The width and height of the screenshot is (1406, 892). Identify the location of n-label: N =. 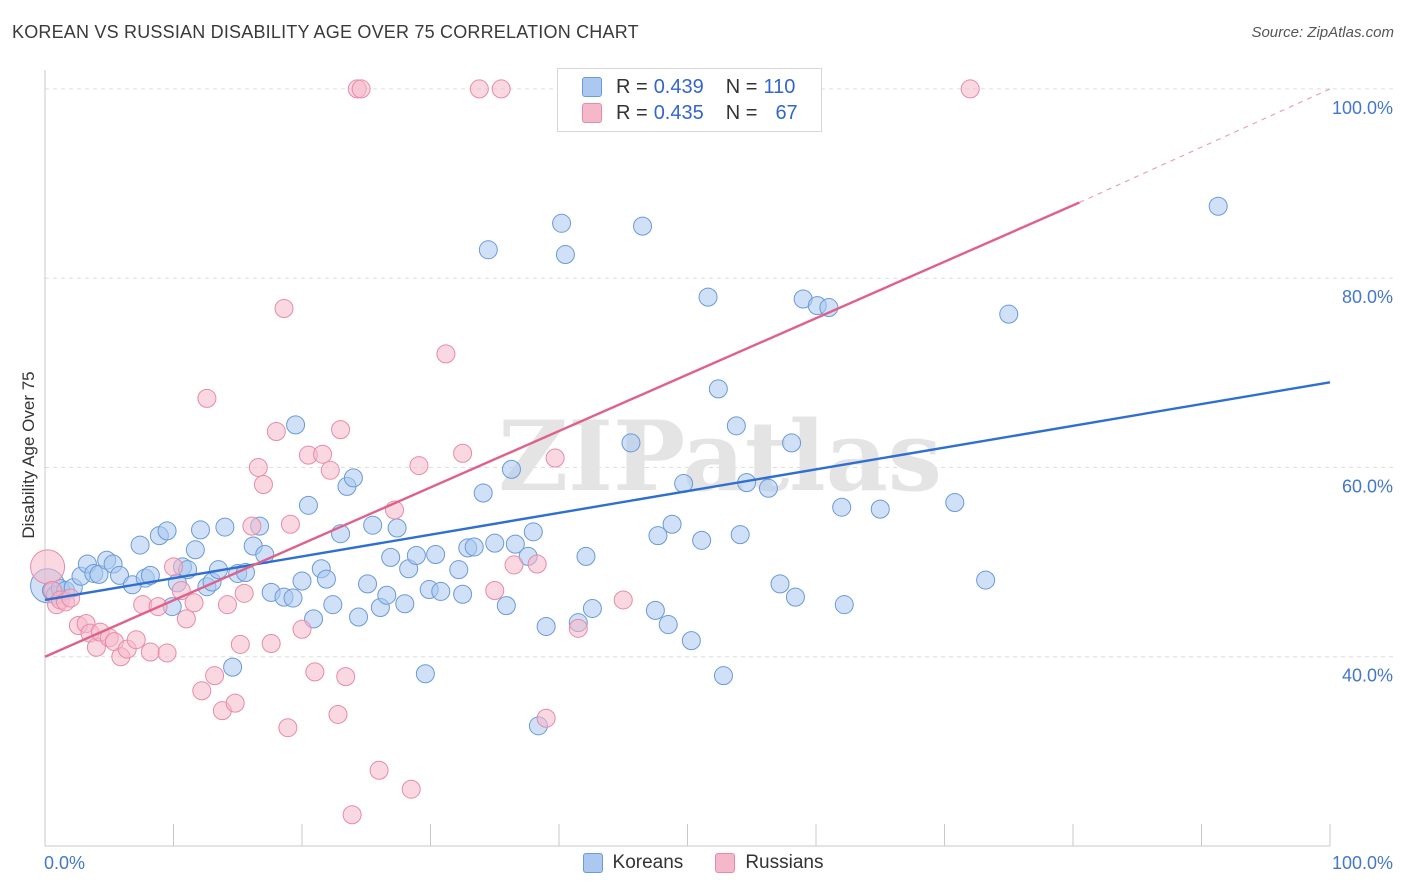
(741, 86).